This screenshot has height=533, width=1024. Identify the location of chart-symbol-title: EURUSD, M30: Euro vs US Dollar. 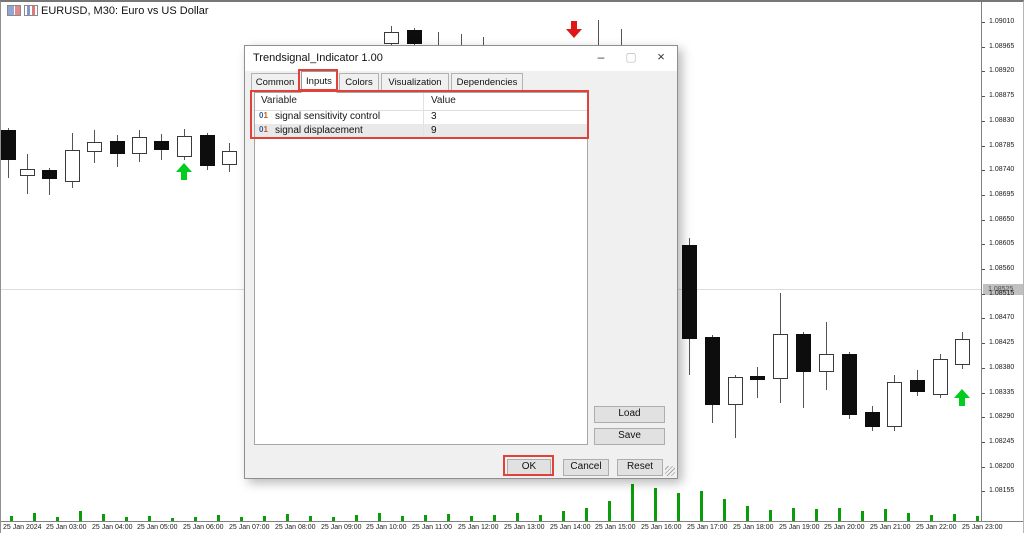
(125, 11).